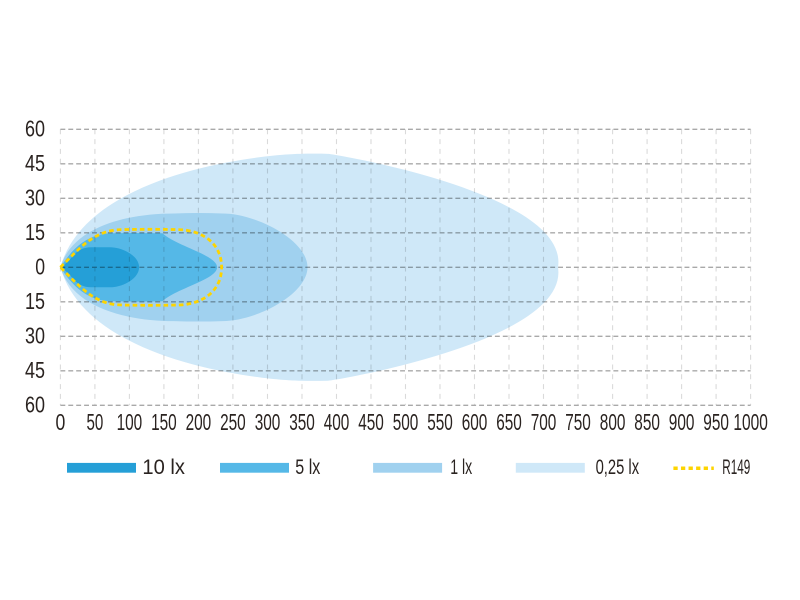 The image size is (800, 600). I want to click on svg-text: 750, so click(578, 422).